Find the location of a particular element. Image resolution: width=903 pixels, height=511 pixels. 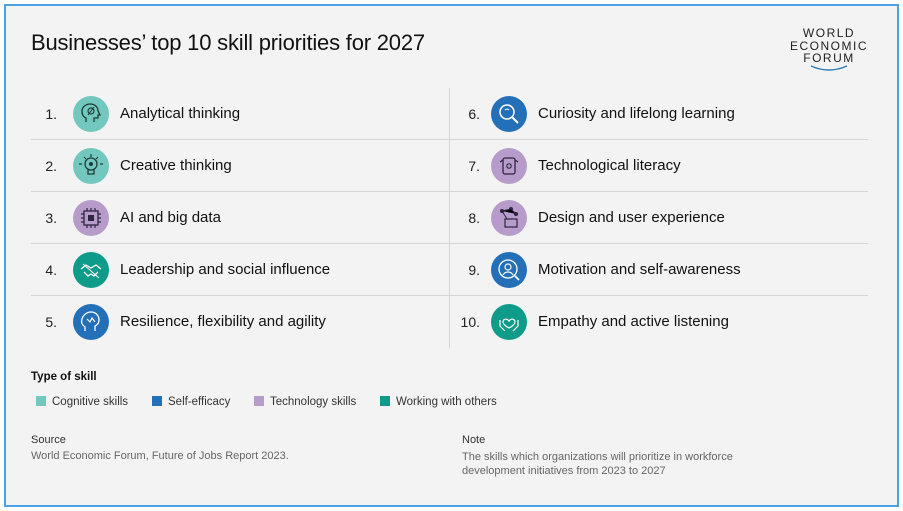

skill-rank: 8. is located at coordinates (474, 218).